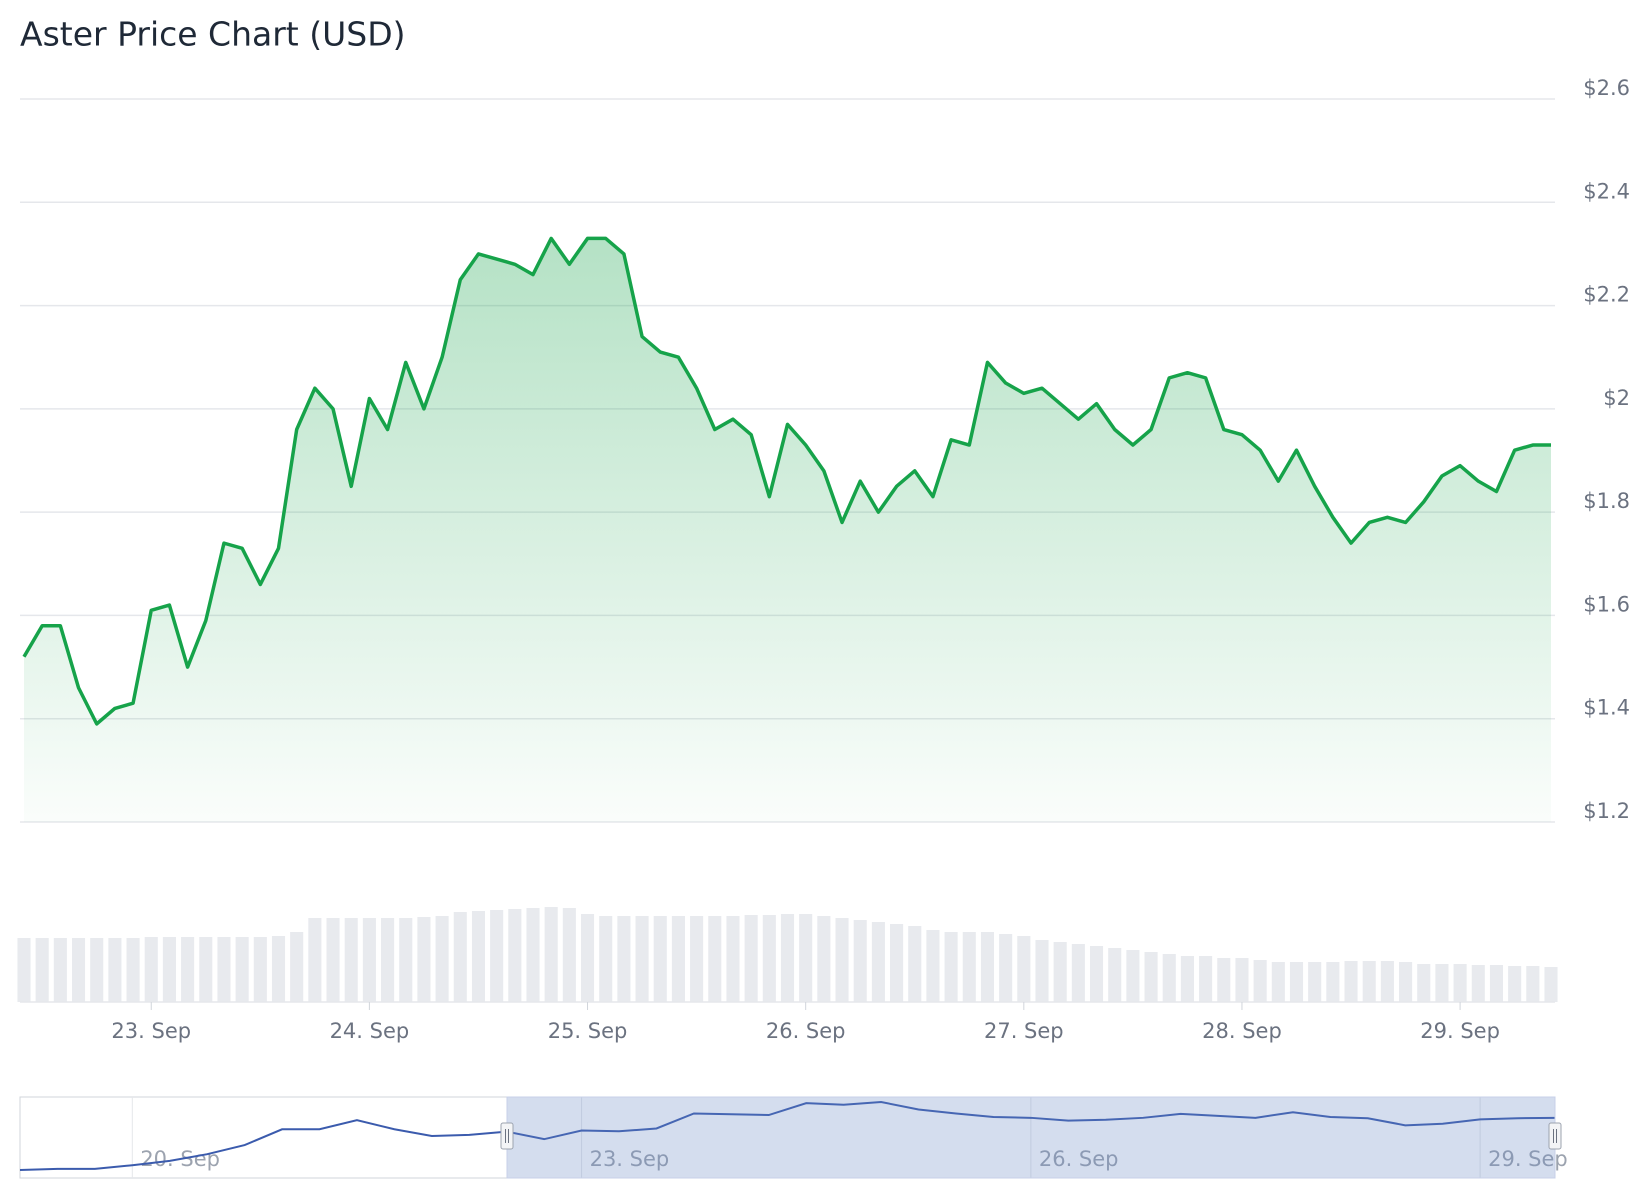 Image resolution: width=1644 pixels, height=1200 pixels. Describe the element at coordinates (588, 1031) in the screenshot. I see `x-tick-label: 25. Sep` at that location.